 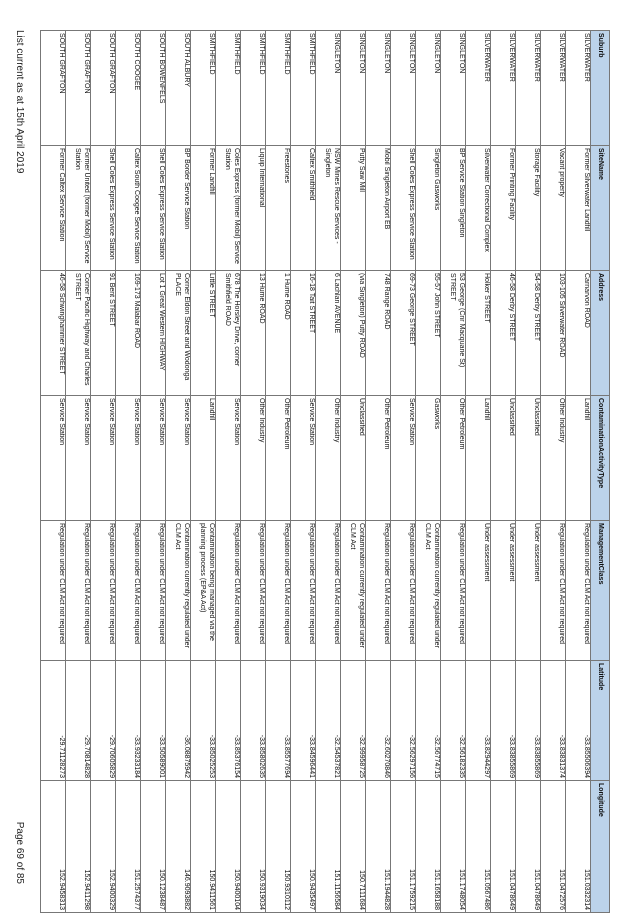 What do you see at coordinates (278, 720) in the screenshot?
I see `table-cell: -33.85577694` at bounding box center [278, 720].